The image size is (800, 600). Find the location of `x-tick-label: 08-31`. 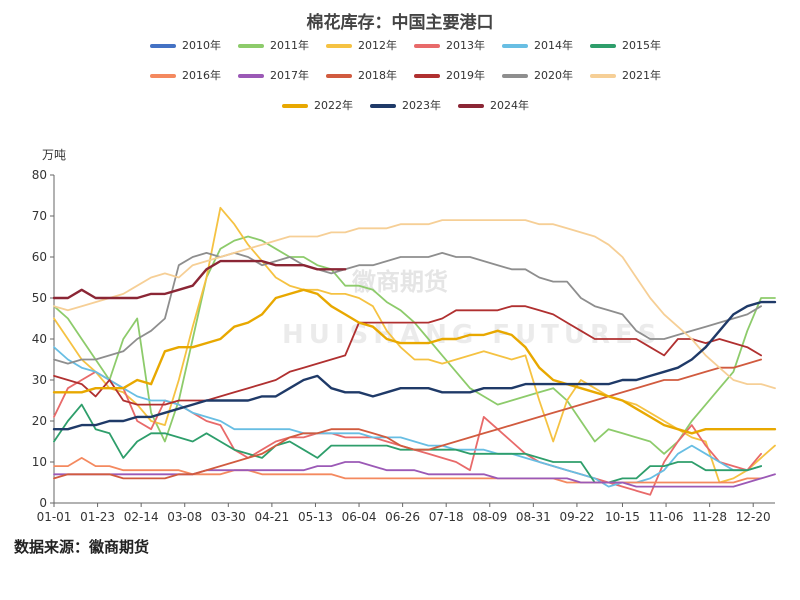

x-tick-label: 08-31 is located at coordinates (533, 517).